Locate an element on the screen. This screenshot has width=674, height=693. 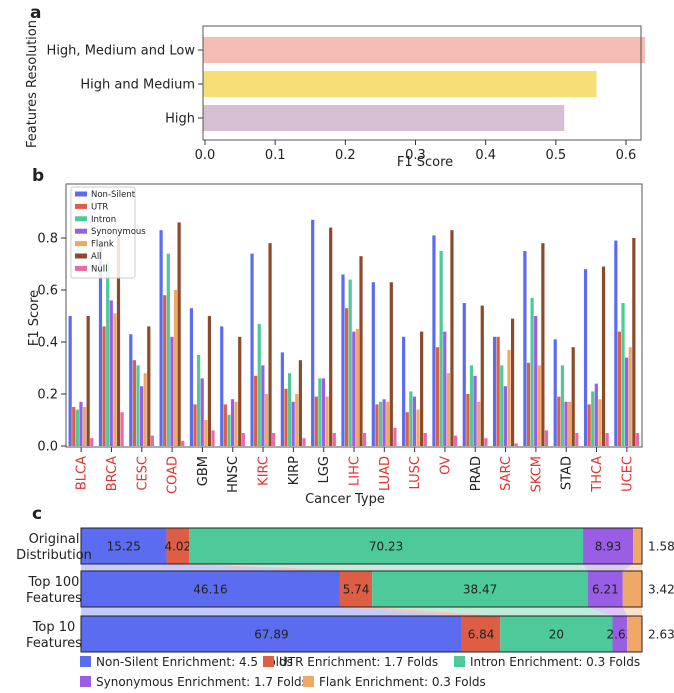
bar-lihc-non-silent is located at coordinates (343, 360).